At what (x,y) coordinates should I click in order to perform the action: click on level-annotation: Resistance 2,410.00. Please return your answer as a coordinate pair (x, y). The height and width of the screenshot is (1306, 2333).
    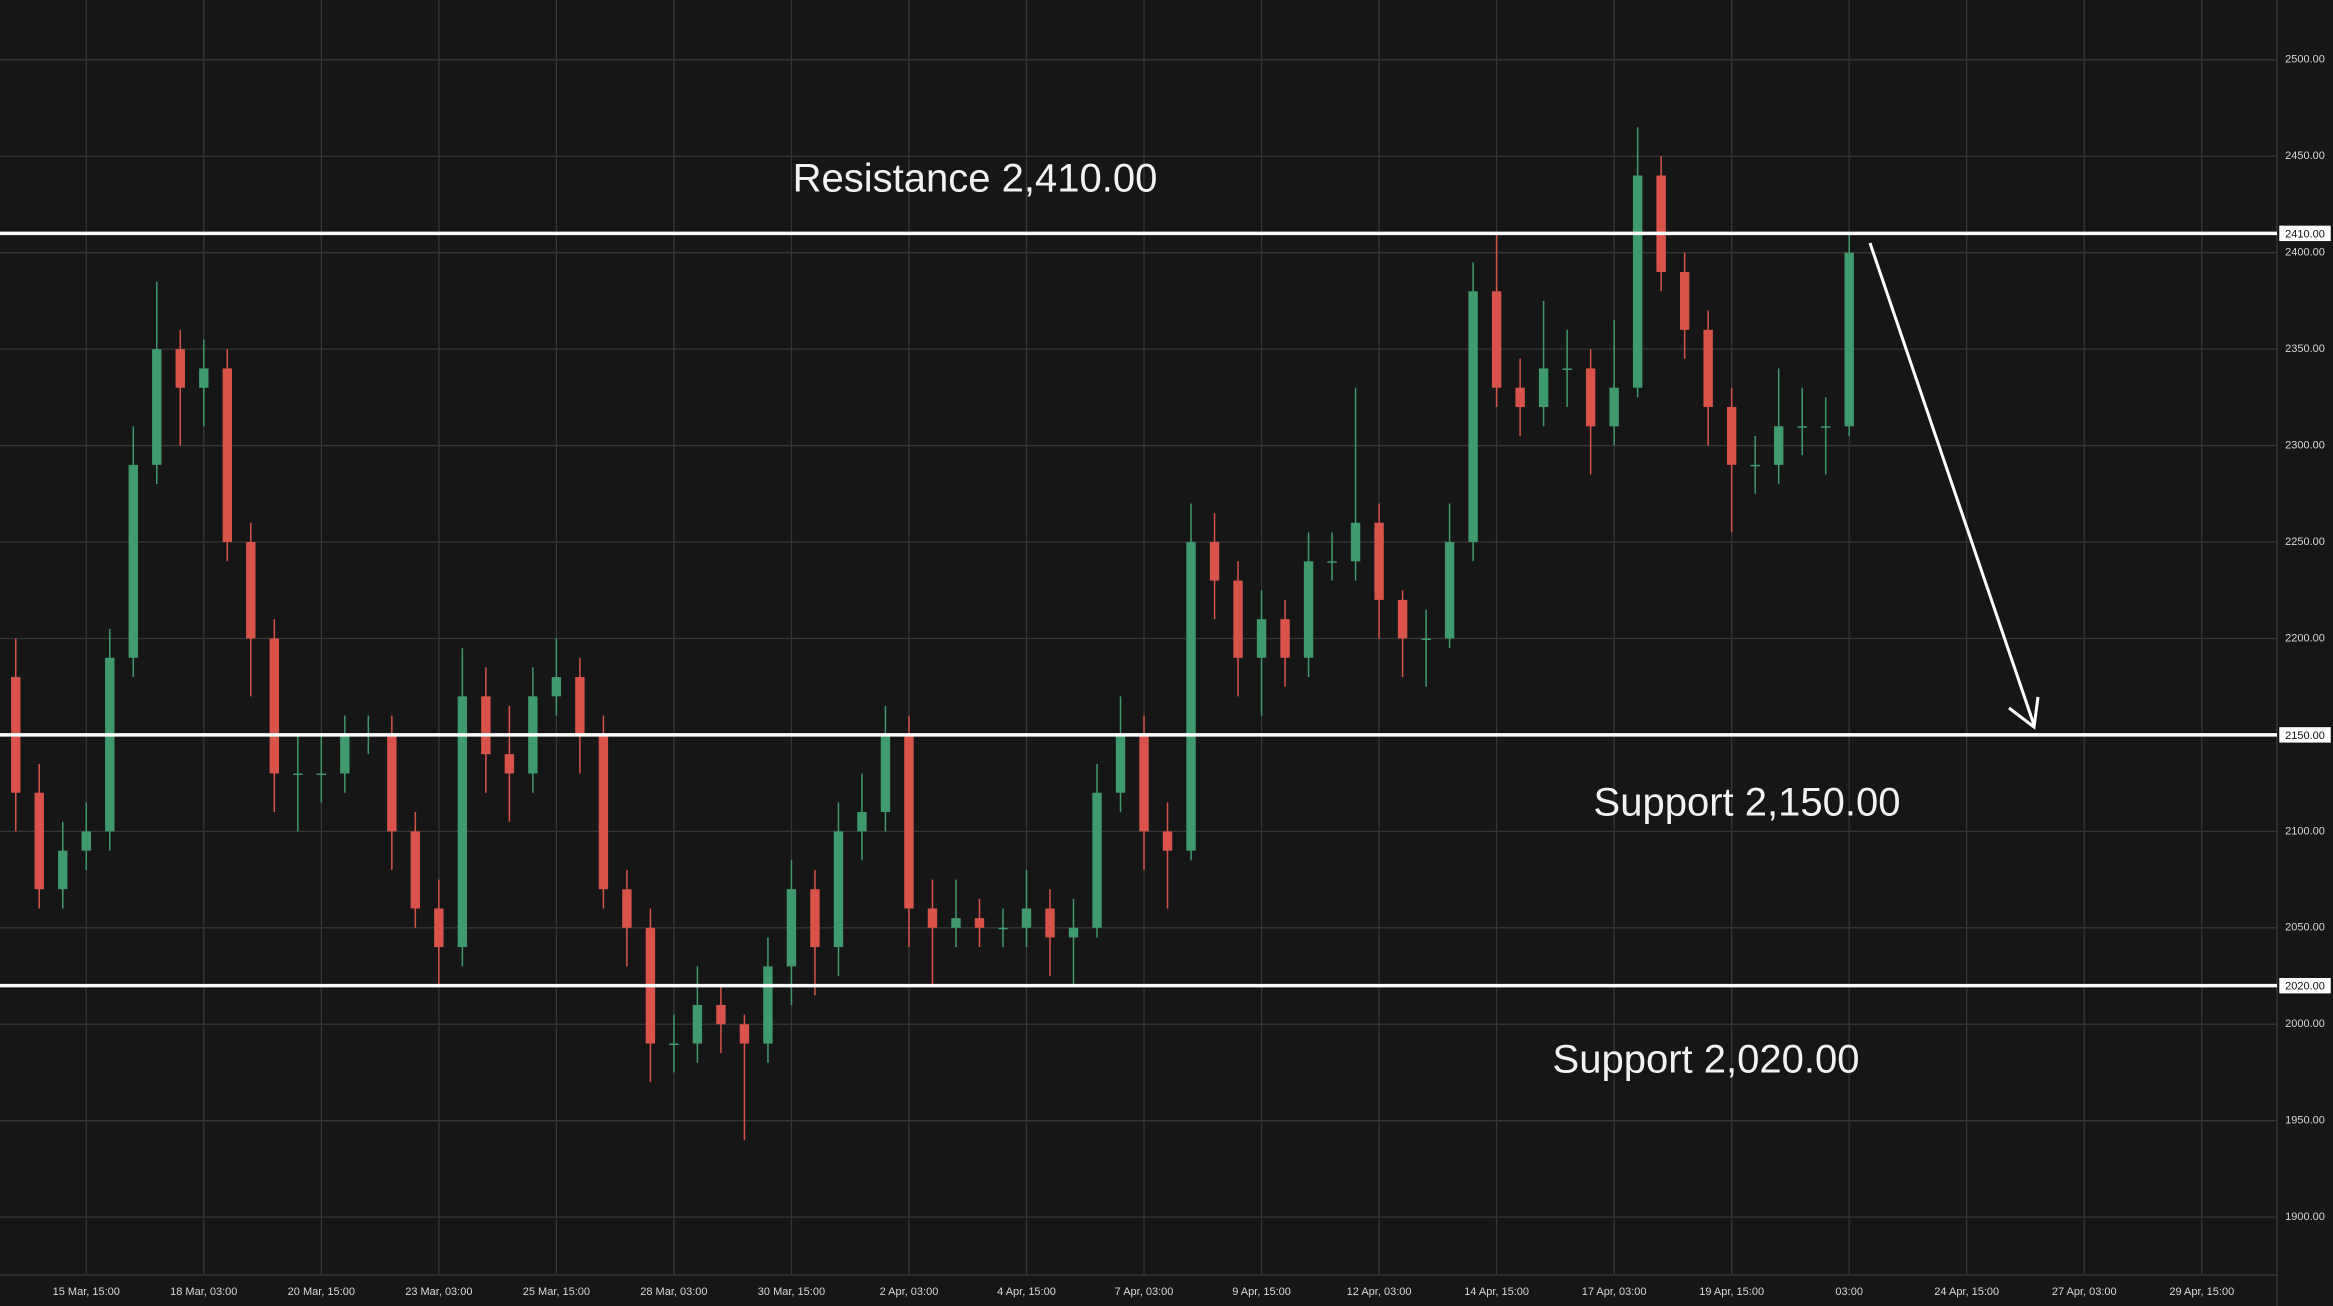
    Looking at the image, I should click on (975, 179).